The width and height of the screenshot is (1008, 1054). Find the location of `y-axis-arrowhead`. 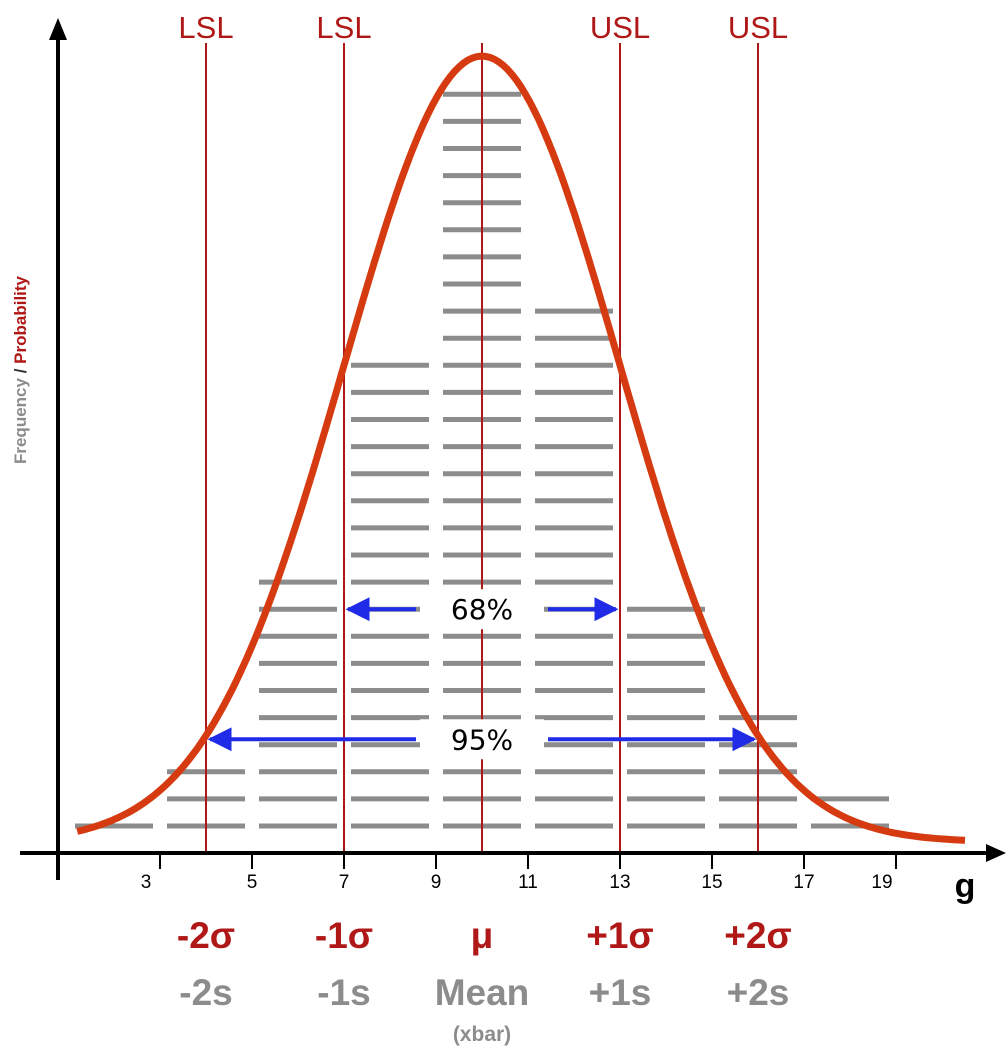

y-axis-arrowhead is located at coordinates (58, 29).